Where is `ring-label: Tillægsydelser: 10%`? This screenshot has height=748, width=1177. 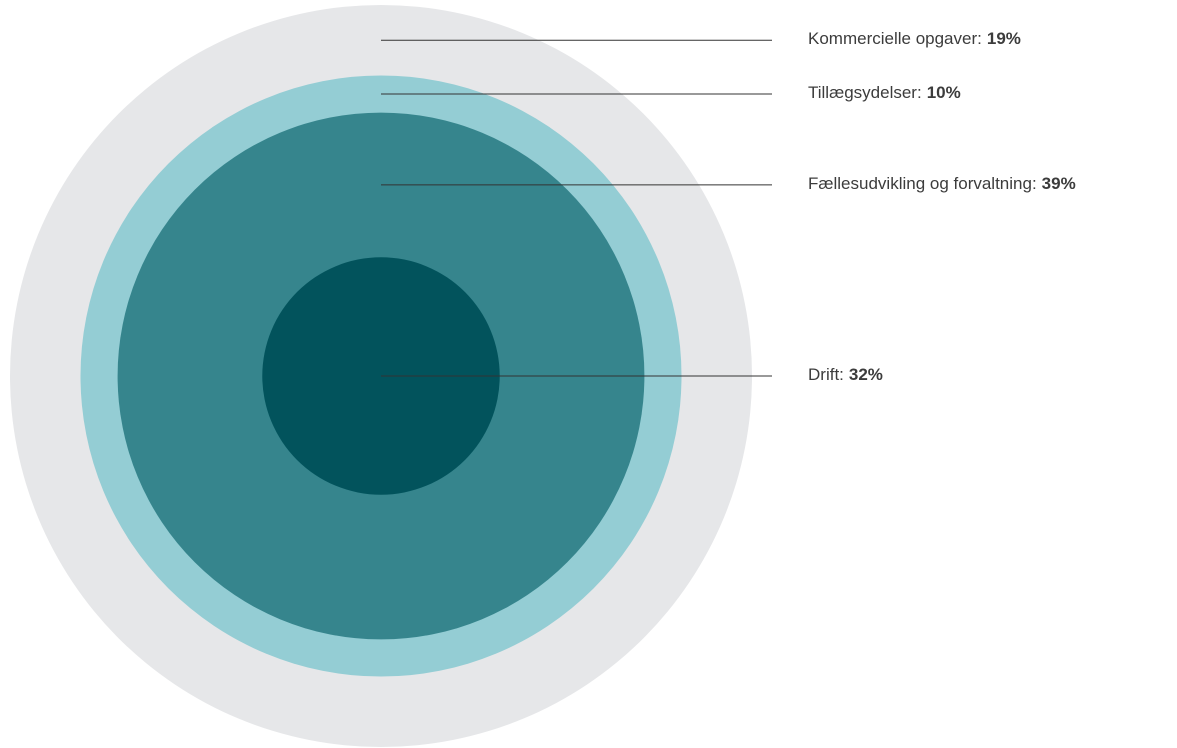 ring-label: Tillægsydelser: 10% is located at coordinates (884, 93).